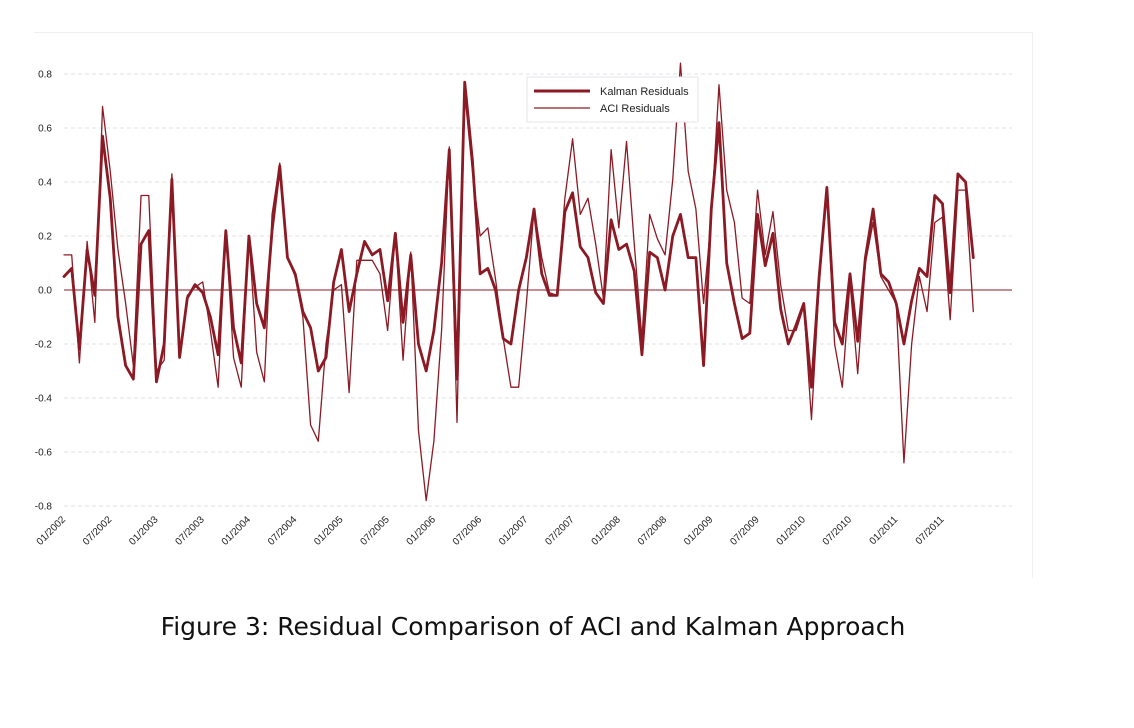  I want to click on x-tick-label: 01/2008, so click(607, 531).